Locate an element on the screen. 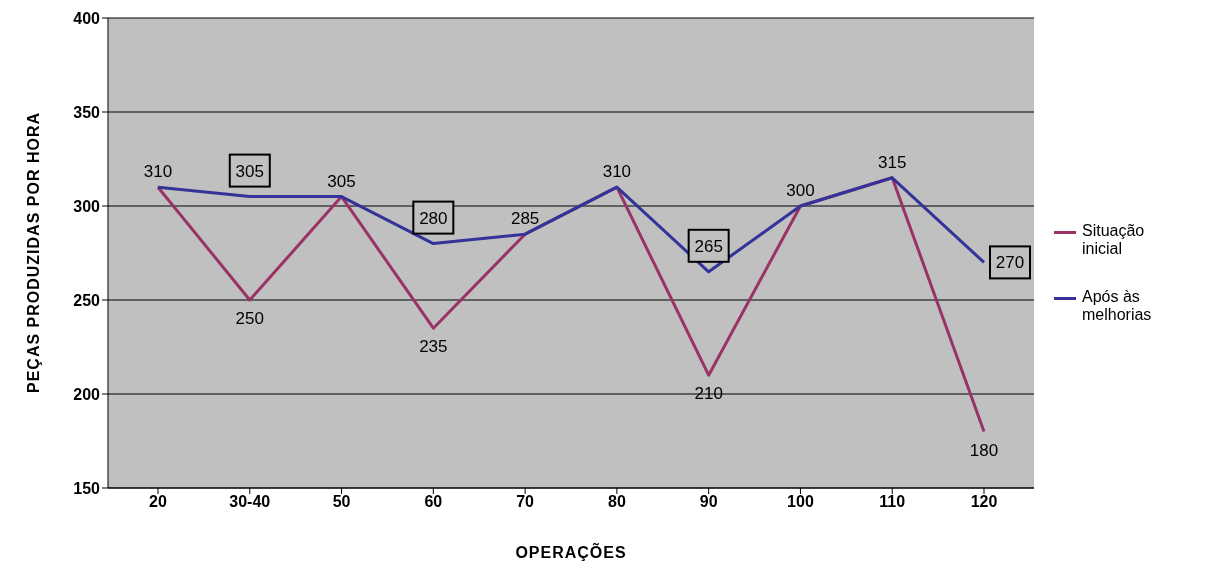  x-tick-label: 30-40 is located at coordinates (250, 502).